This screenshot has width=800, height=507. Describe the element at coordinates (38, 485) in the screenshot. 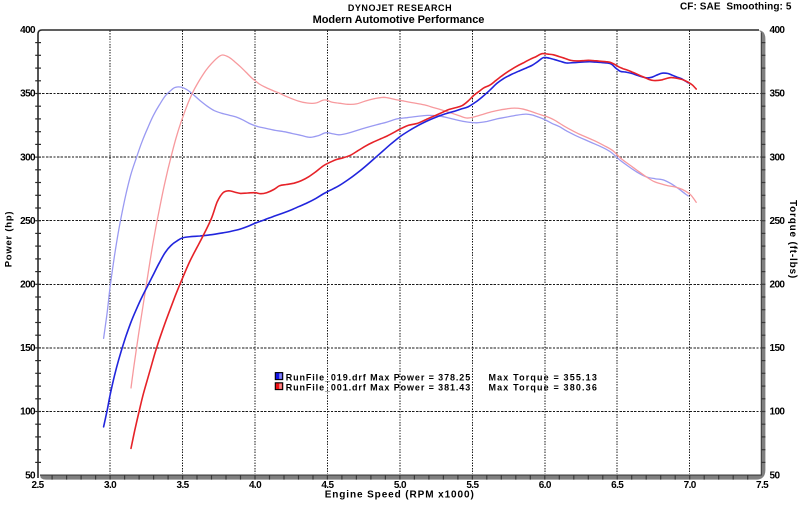

I see `svg-text: 2.5` at that location.